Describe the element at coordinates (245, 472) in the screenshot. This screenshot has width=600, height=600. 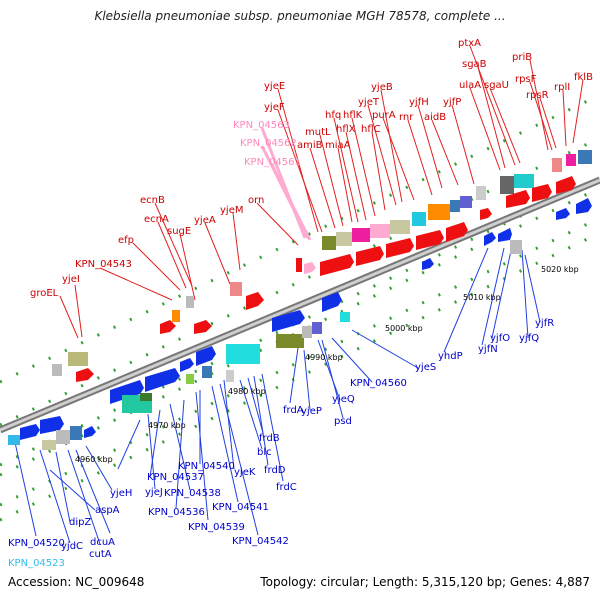
I see `gene-label: yjeK` at that location.